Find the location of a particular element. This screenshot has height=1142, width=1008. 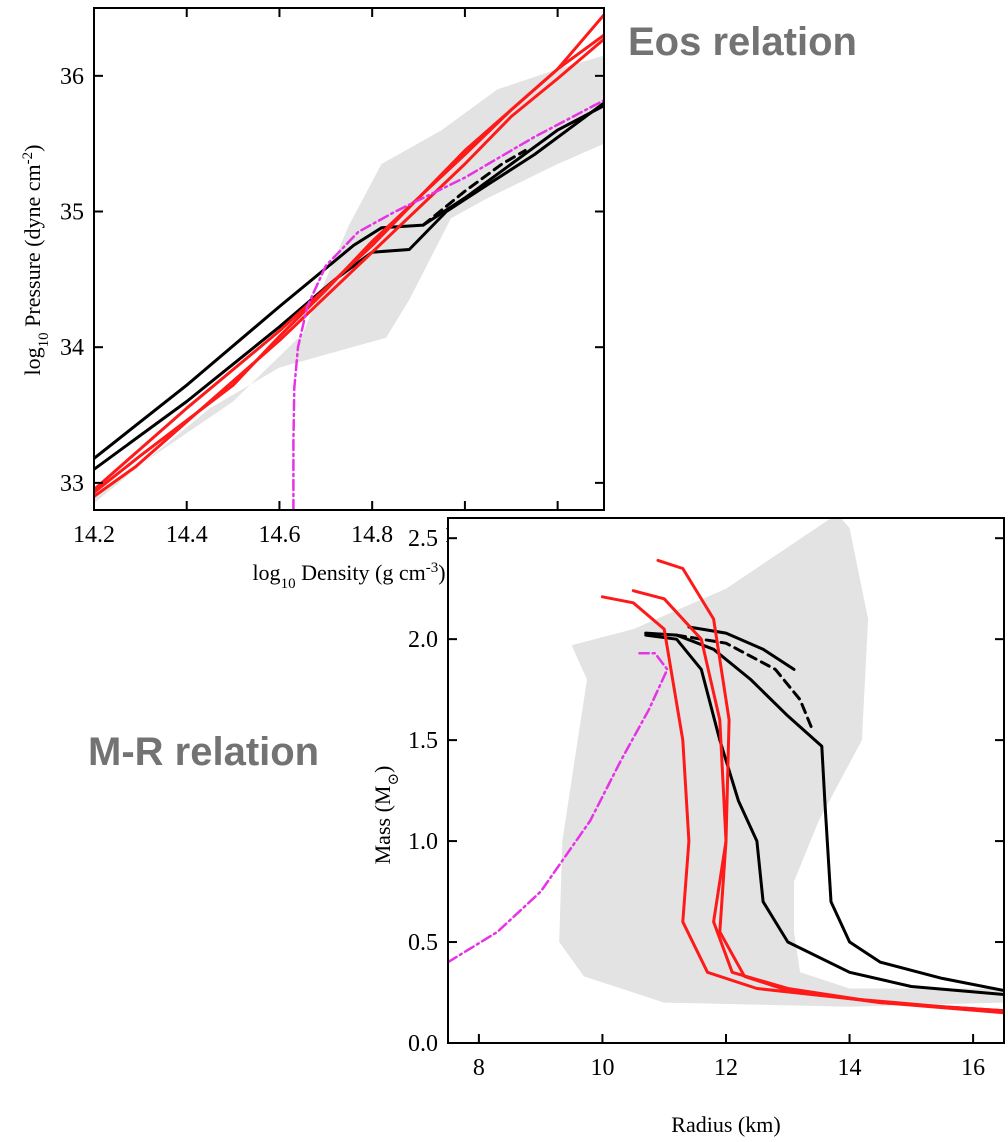

eos-y-tick-label: 33 is located at coordinates (72, 484).